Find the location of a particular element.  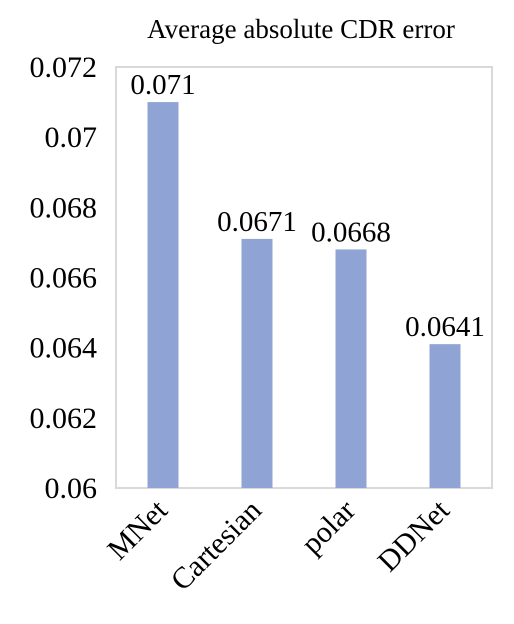

y-axis-tick-labels: 0.06 0.062 0.064 0.066 0.068 0.07 0.072 is located at coordinates (64, 278).